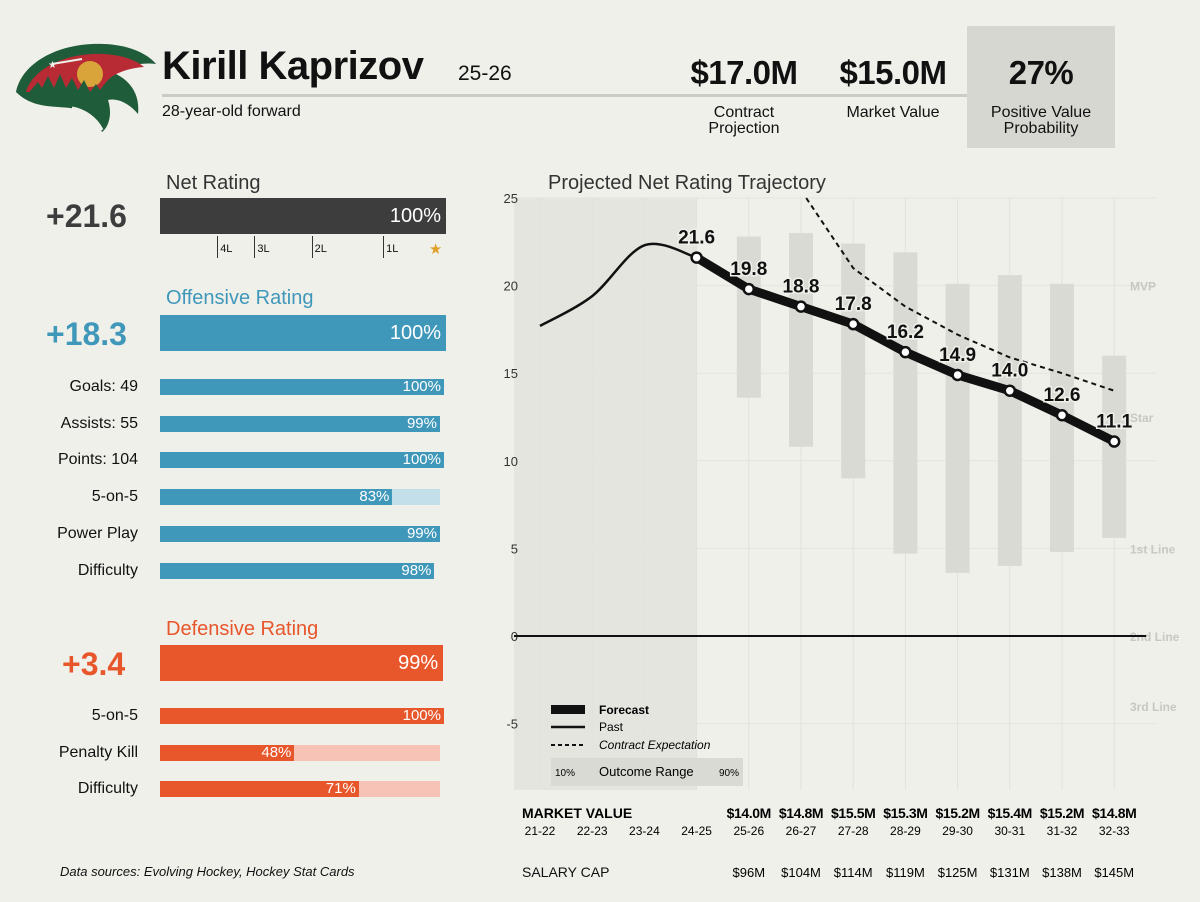 The width and height of the screenshot is (1200, 902). Describe the element at coordinates (213, 183) in the screenshot. I see `net-rating-title: Net Rating` at that location.